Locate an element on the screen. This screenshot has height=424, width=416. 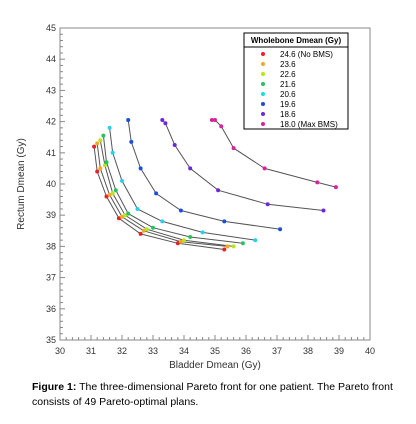
y-tick-label: 35 is located at coordinates (51, 340).